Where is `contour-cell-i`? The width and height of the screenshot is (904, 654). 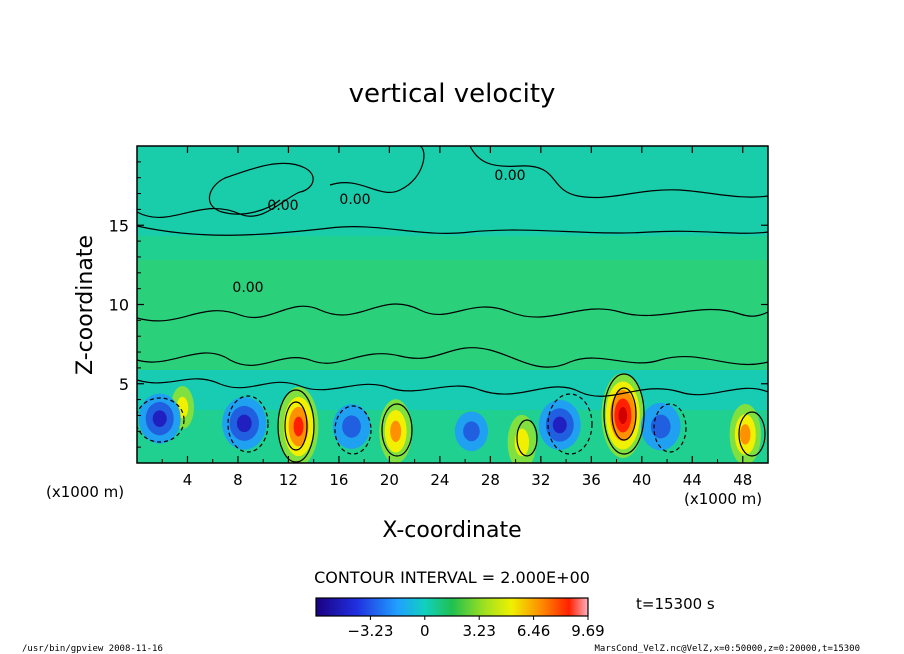 contour-cell-i is located at coordinates (248, 424).